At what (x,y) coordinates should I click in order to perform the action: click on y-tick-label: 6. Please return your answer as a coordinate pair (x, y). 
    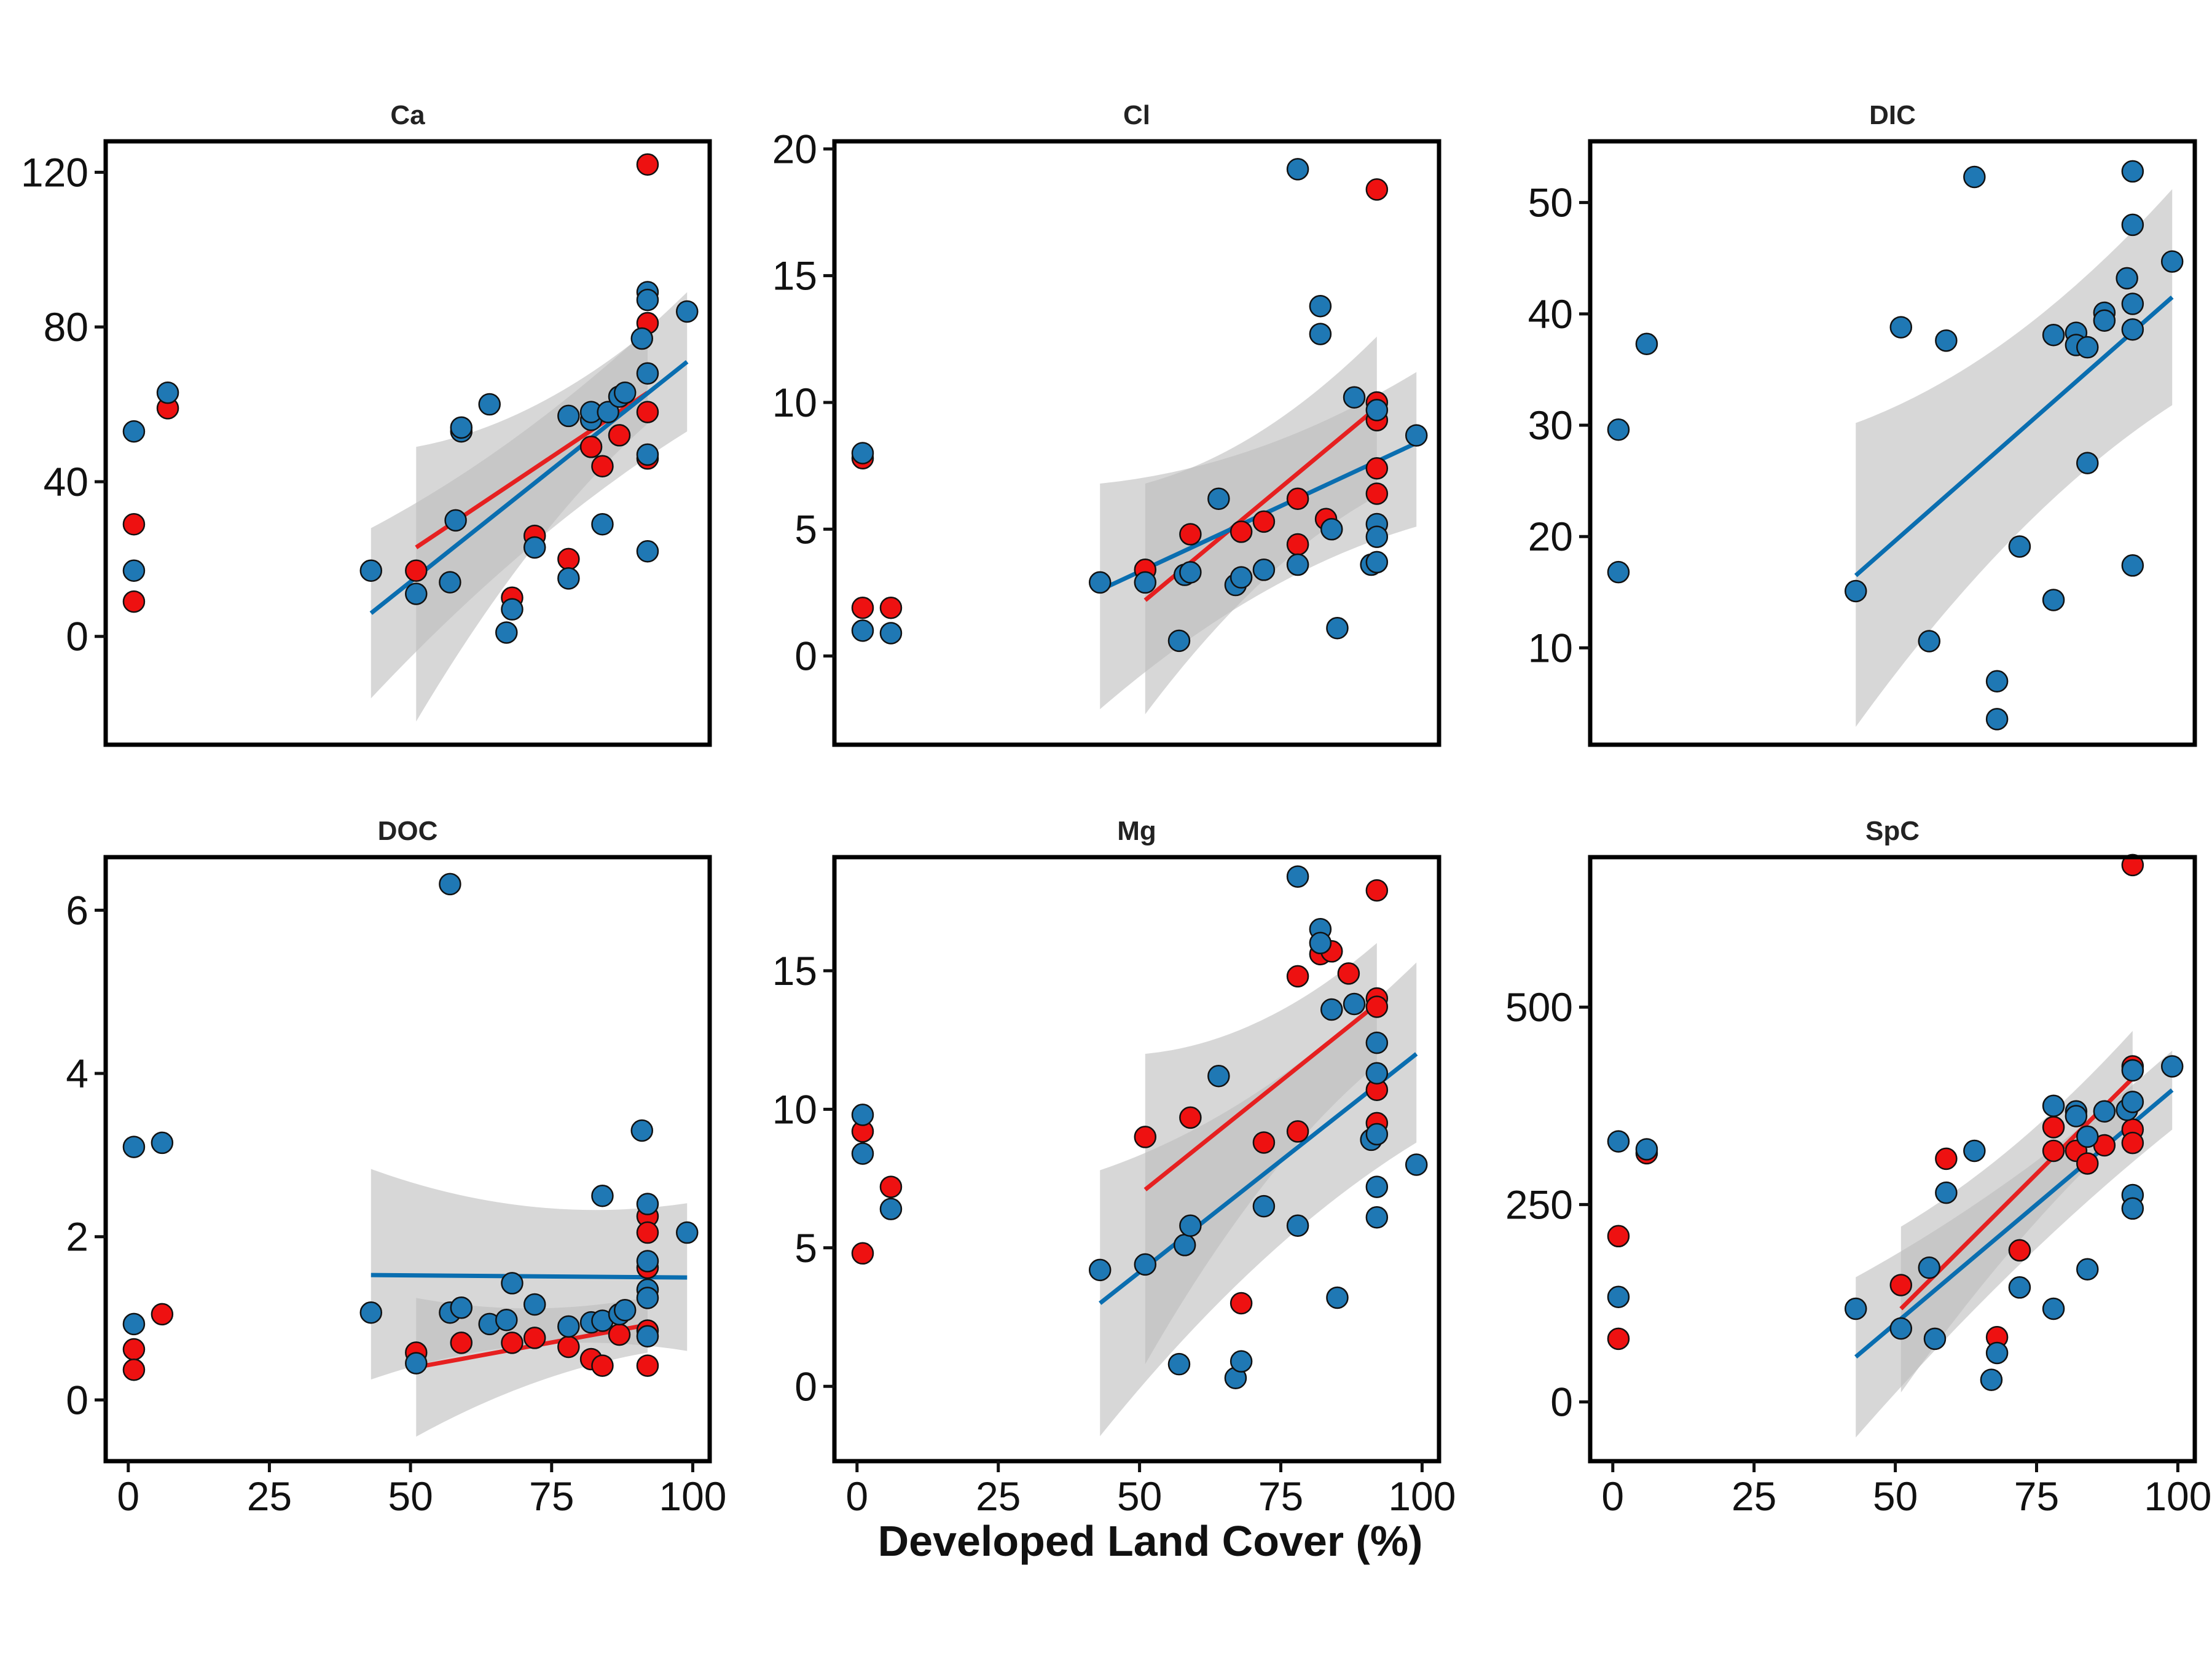
    Looking at the image, I should click on (77, 910).